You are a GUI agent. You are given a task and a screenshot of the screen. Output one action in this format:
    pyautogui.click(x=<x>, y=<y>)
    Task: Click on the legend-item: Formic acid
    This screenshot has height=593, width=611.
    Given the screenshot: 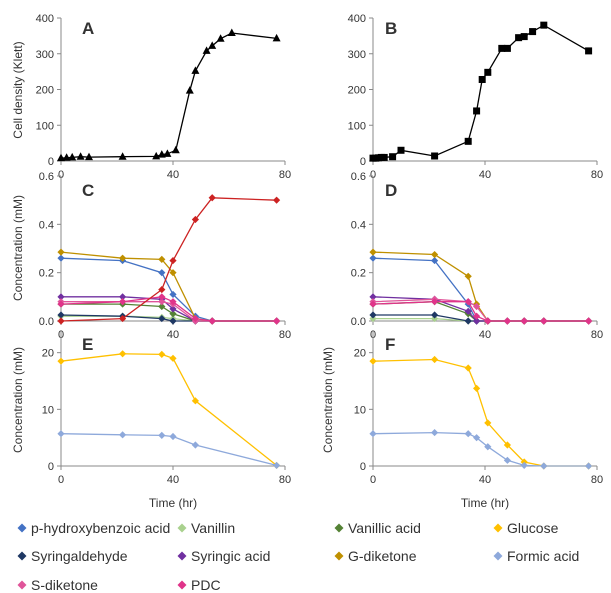 What is the action you would take?
    pyautogui.click(x=536, y=556)
    